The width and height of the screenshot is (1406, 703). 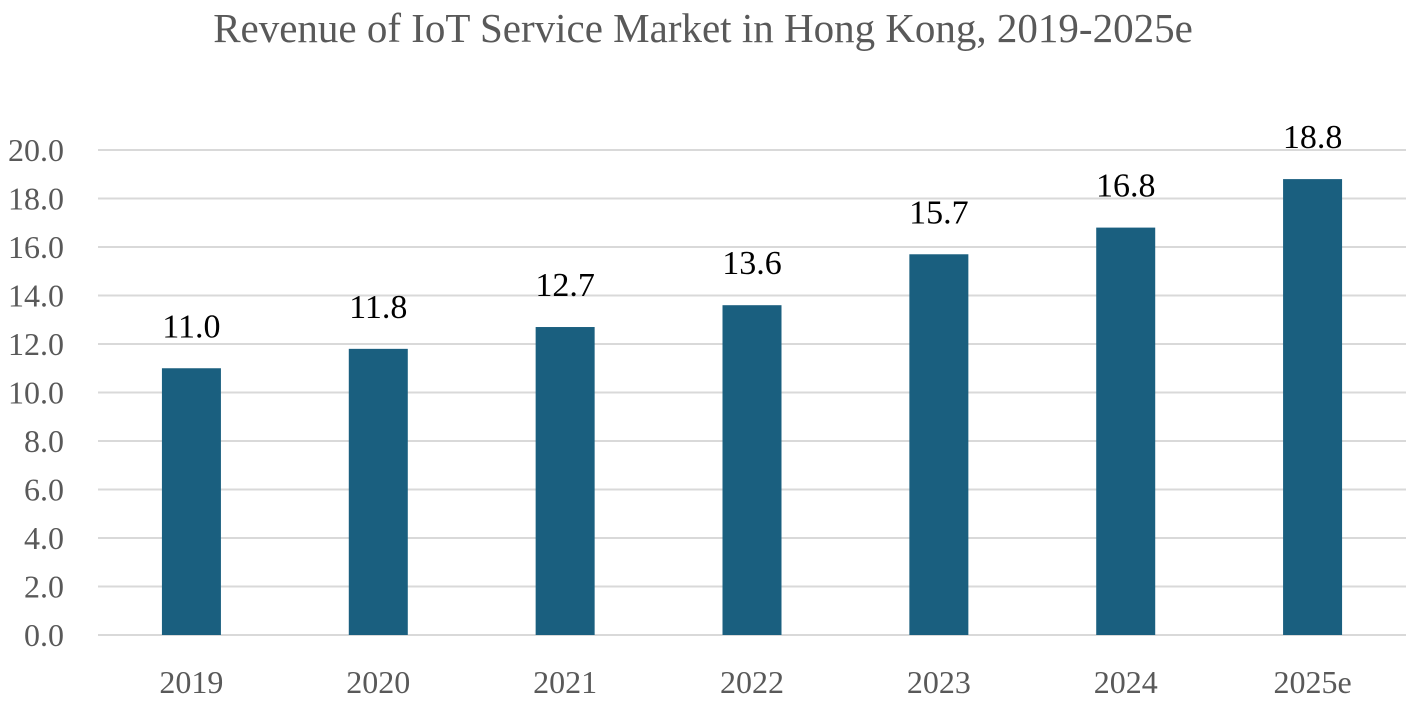 I want to click on x-tick-label: 2021, so click(x=565, y=682).